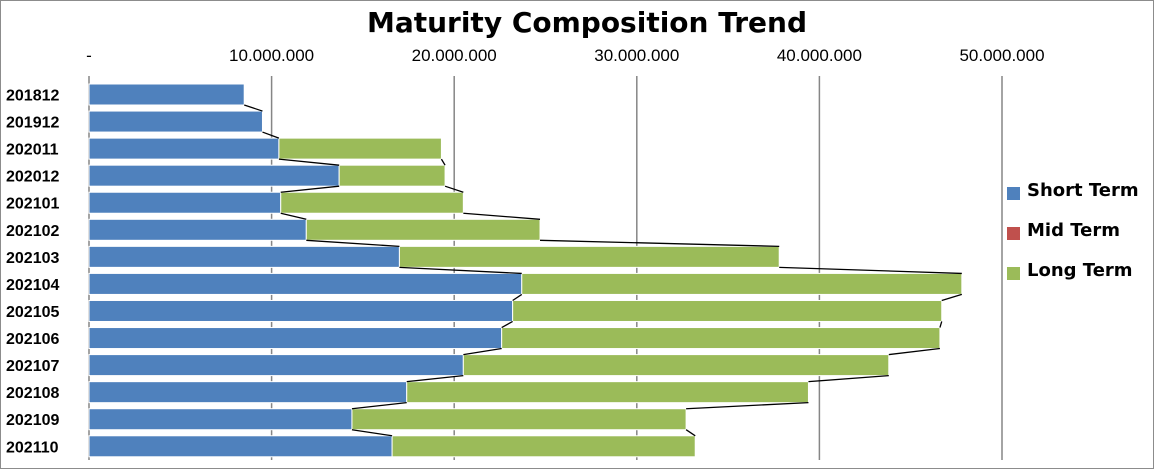 This screenshot has width=1154, height=469. What do you see at coordinates (32, 258) in the screenshot?
I see `category-label: 202103` at bounding box center [32, 258].